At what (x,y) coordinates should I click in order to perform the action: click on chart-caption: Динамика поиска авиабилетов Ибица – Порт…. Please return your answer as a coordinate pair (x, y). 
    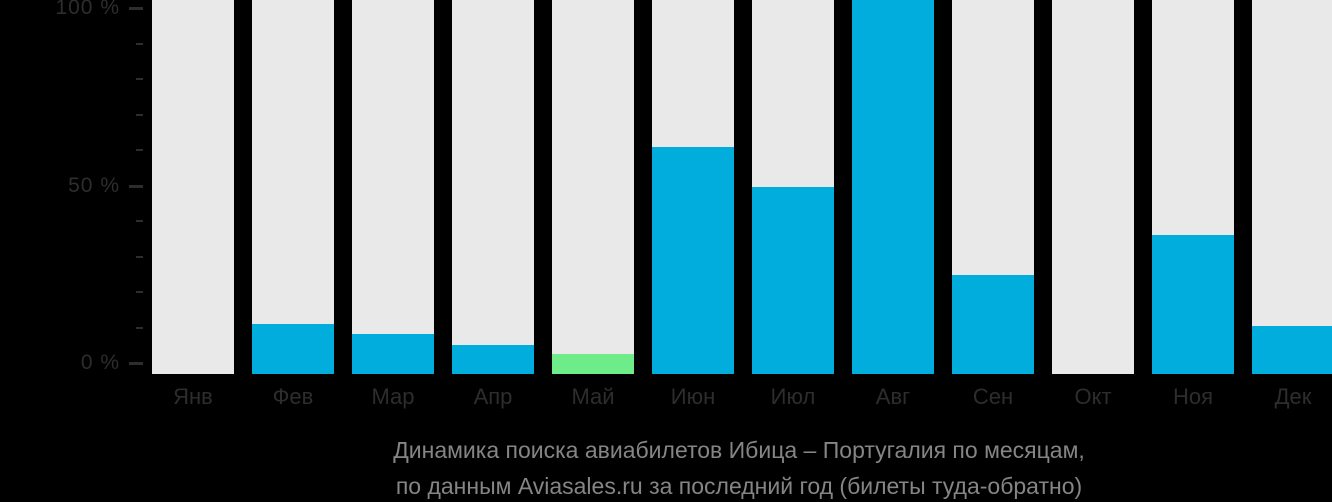
    Looking at the image, I should click on (739, 467).